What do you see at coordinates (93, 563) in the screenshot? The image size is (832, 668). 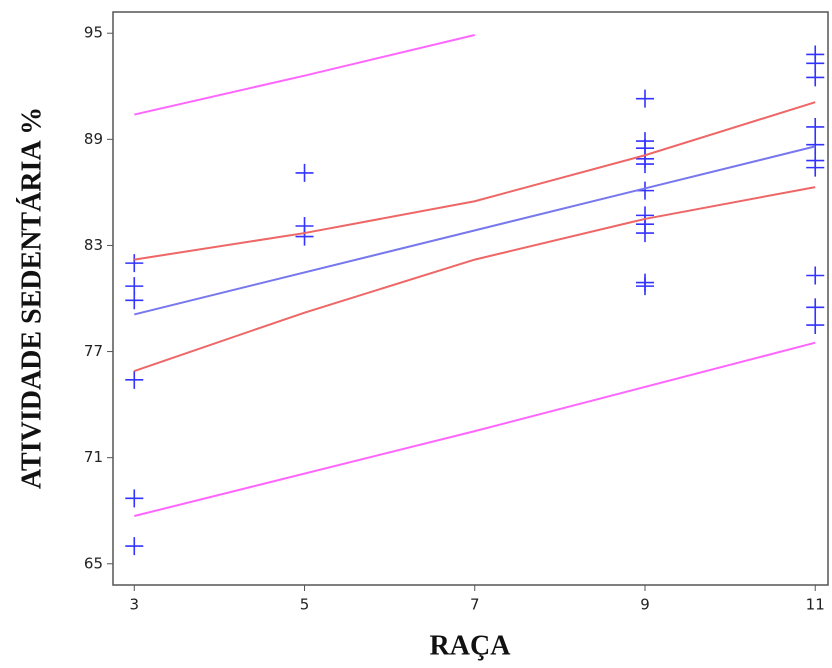 I see `y-tick-label: 65` at bounding box center [93, 563].